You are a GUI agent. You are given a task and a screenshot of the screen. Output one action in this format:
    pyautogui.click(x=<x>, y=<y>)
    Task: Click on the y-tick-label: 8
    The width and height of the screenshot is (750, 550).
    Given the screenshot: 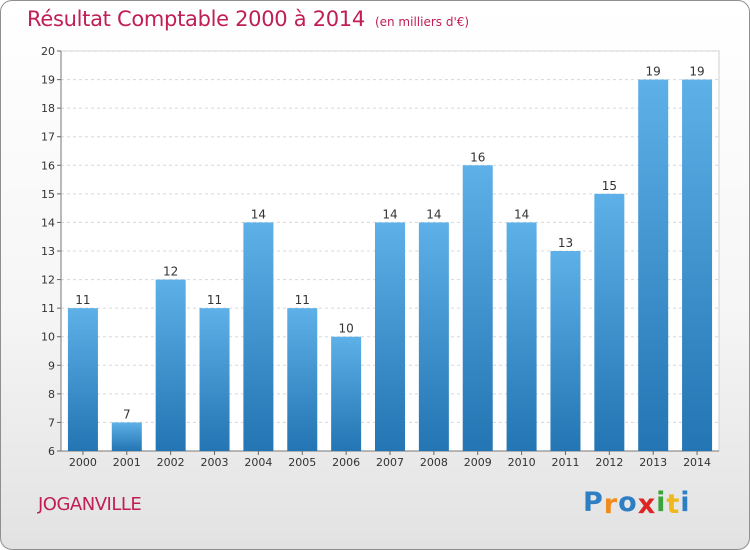 What is the action you would take?
    pyautogui.click(x=51, y=394)
    